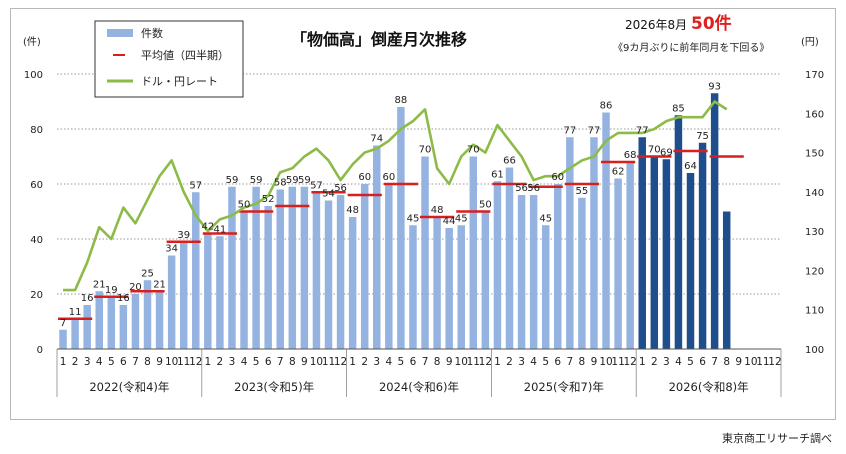  Describe the element at coordinates (401, 100) in the screenshot. I see `value-label: 88` at that location.